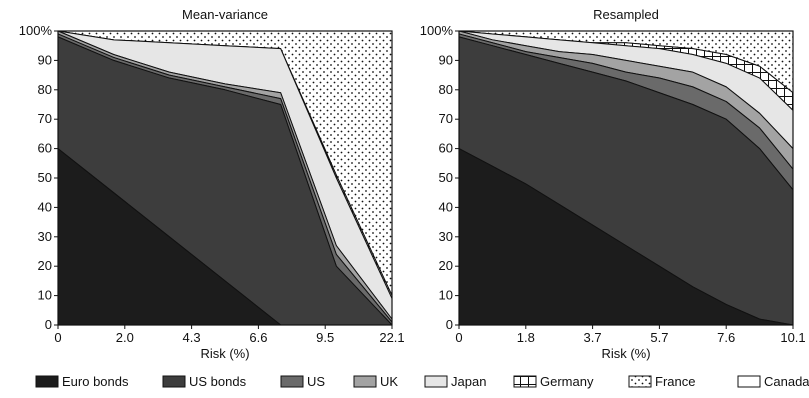  I want to click on legend-item-us: US, so click(302, 381).